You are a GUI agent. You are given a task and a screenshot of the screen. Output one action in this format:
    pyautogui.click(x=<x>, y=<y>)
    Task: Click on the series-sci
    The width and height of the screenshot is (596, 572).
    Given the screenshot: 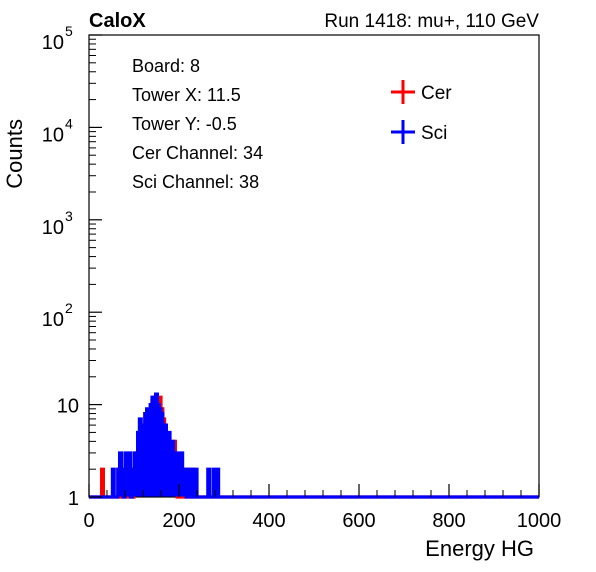 What is the action you would take?
    pyautogui.click(x=314, y=445)
    